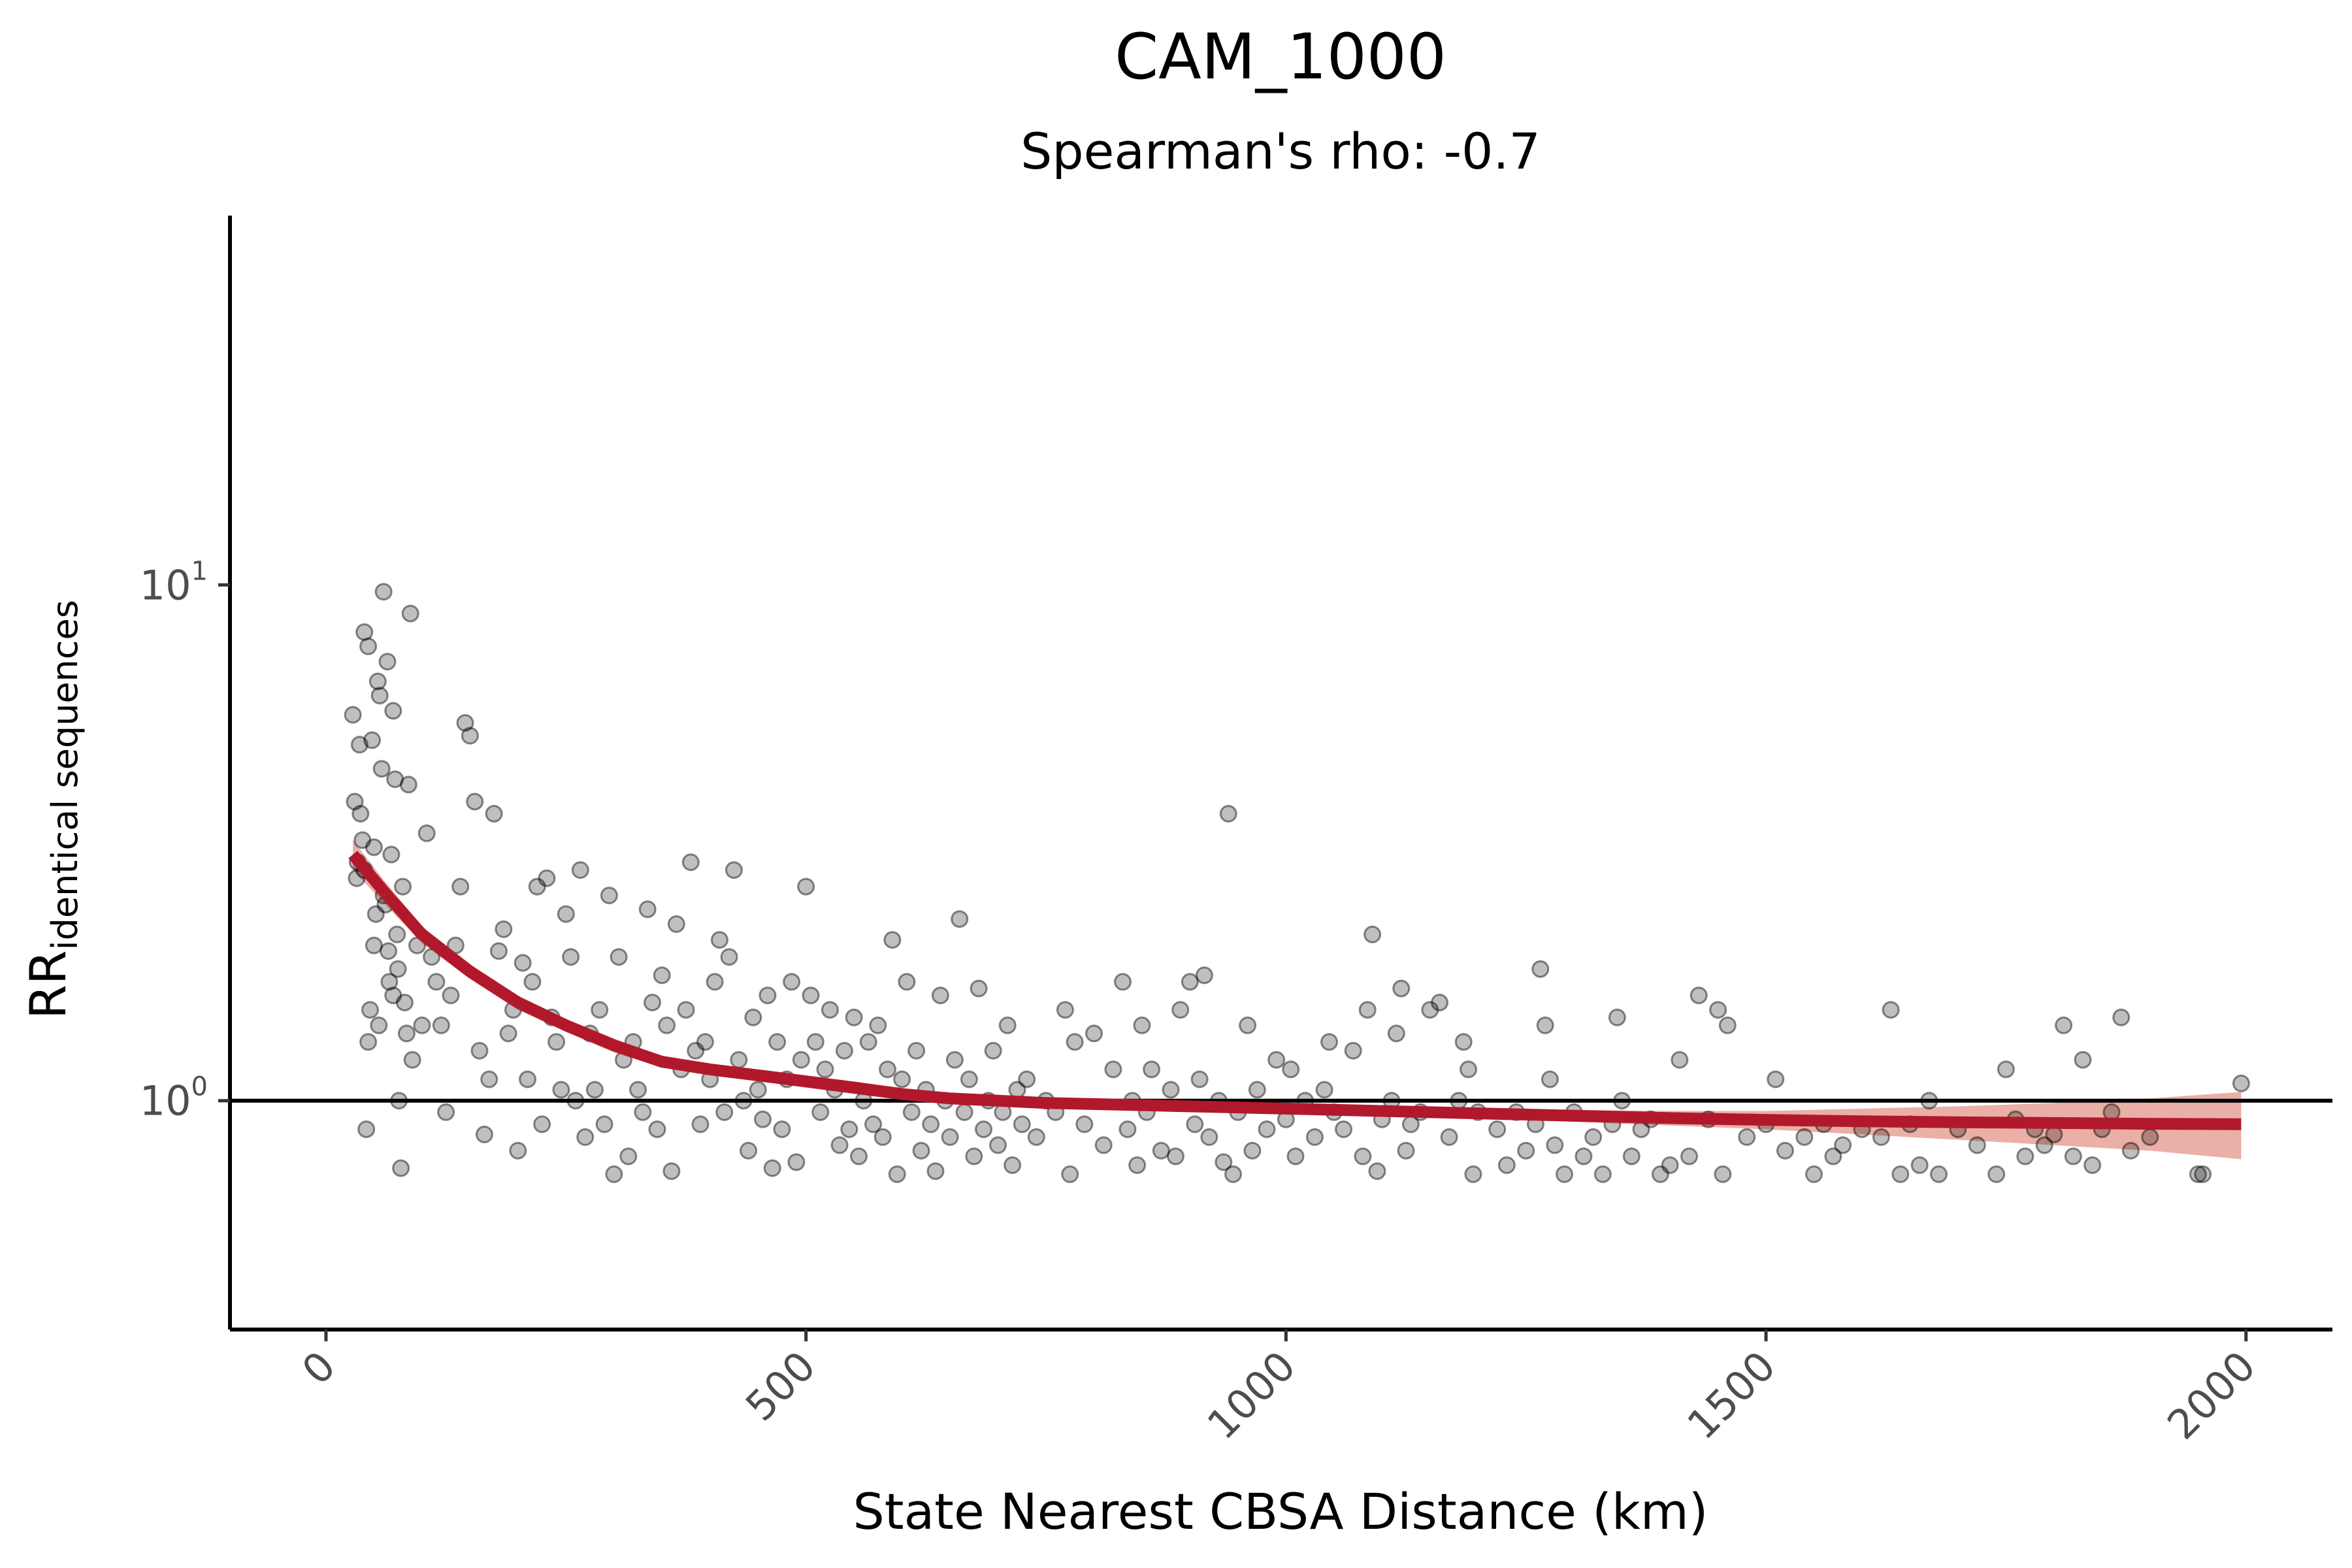 Image resolution: width=2352 pixels, height=1568 pixels. I want to click on smooth-fit-line, so click(1295, 990).